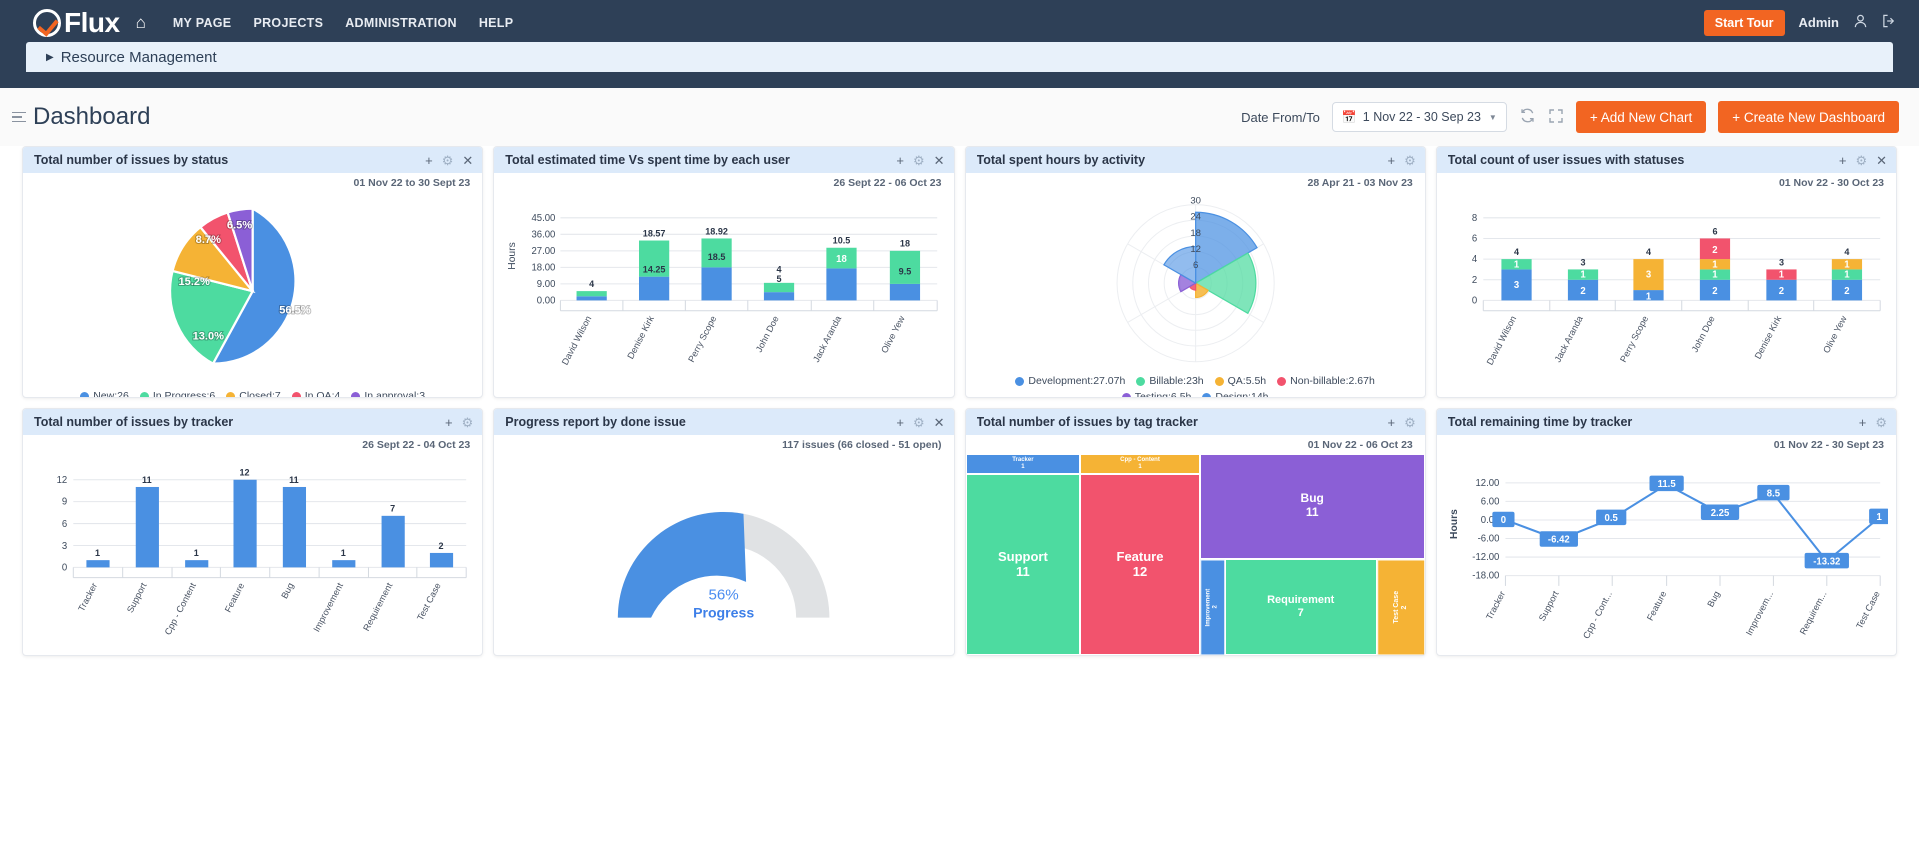 The width and height of the screenshot is (1919, 843). What do you see at coordinates (1556, 117) in the screenshot?
I see `fullscreen-icon` at bounding box center [1556, 117].